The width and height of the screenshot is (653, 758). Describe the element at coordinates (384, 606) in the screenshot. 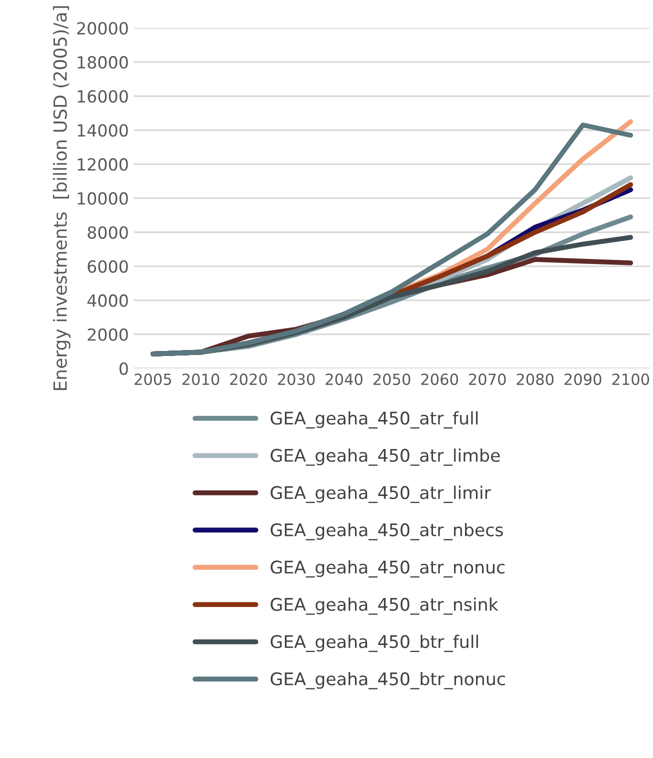

I see `legend-label: GEA_geaha_450_atr_nsink` at that location.